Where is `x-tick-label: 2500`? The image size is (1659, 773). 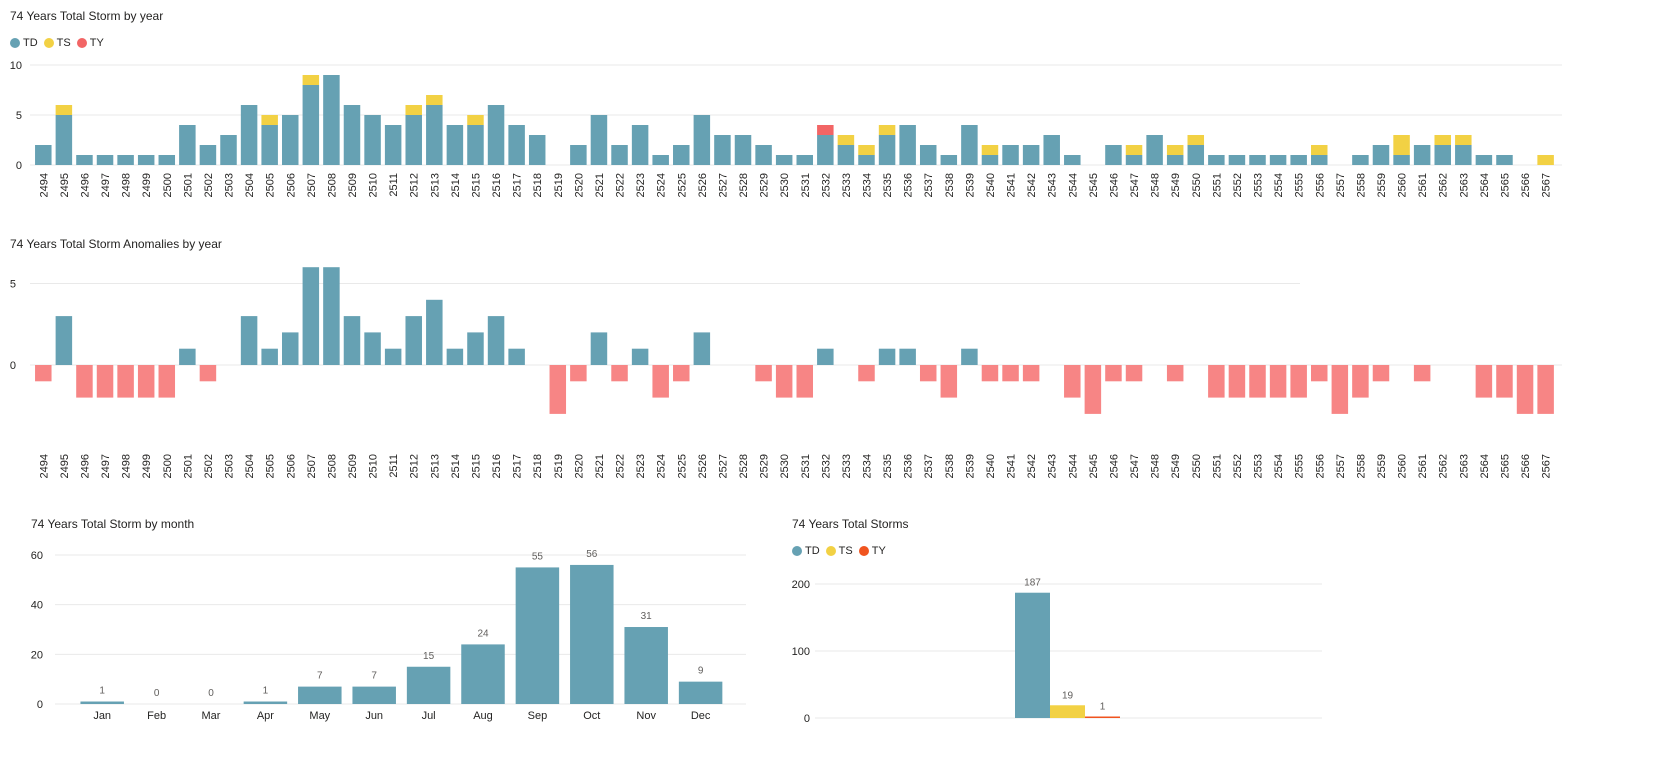
x-tick-label: 2500 is located at coordinates (168, 185).